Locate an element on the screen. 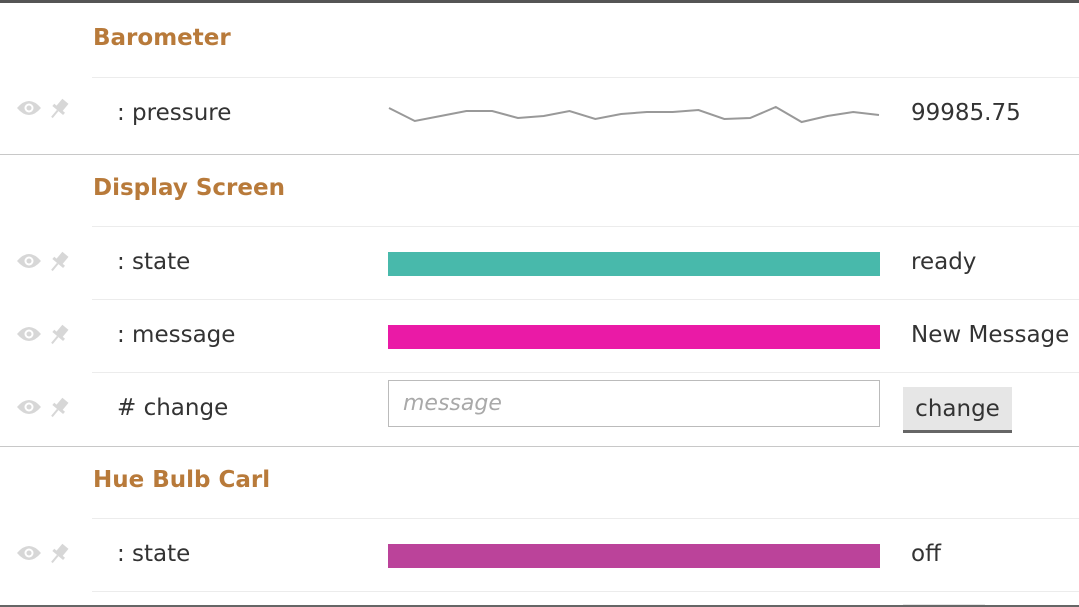  pressure-sparkline is located at coordinates (634, 114).